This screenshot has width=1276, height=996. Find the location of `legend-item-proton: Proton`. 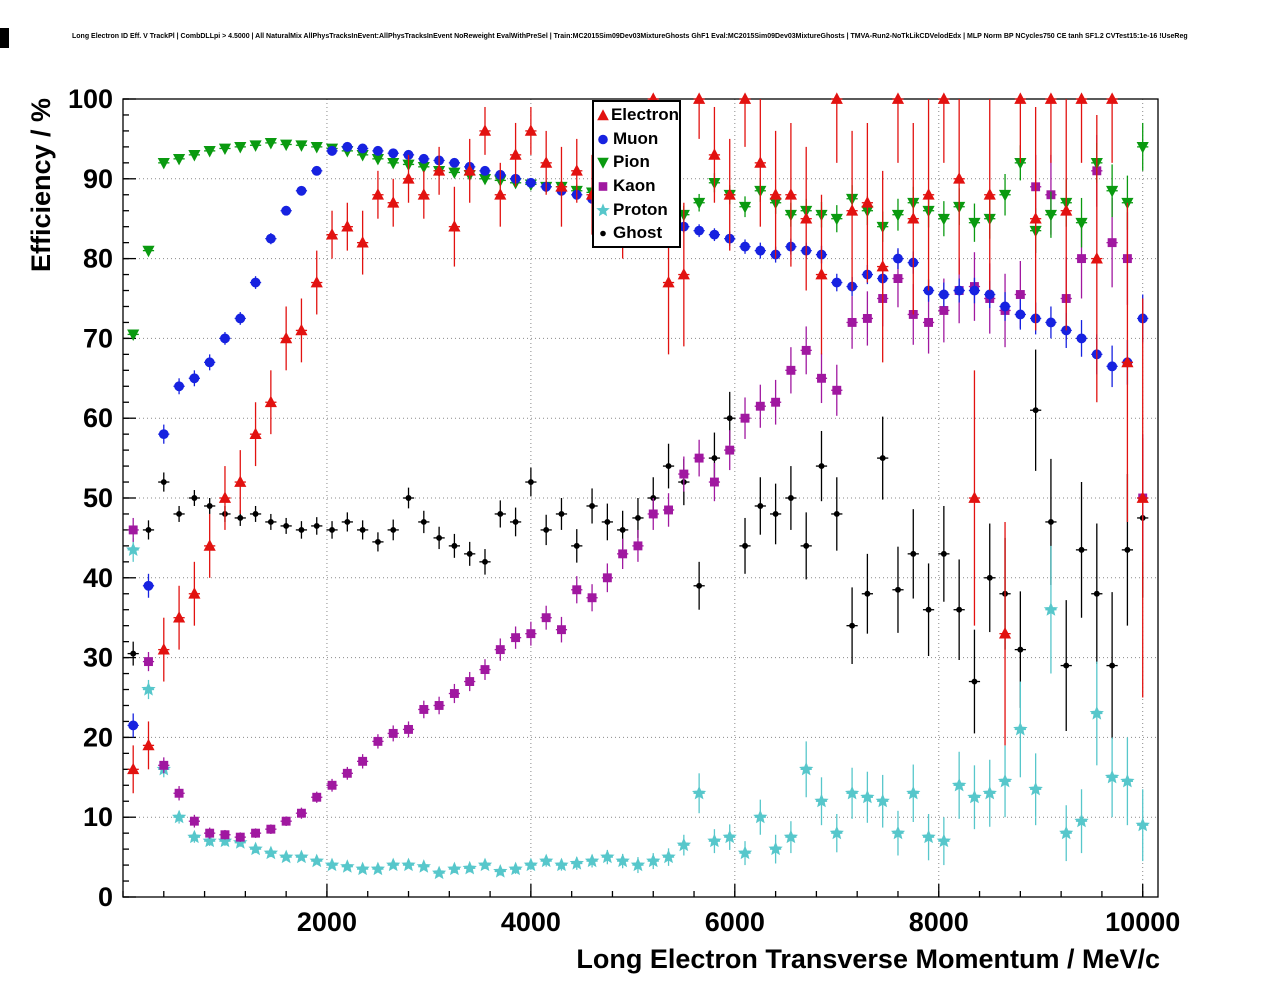

legend-item-proton: Proton is located at coordinates (637, 210).